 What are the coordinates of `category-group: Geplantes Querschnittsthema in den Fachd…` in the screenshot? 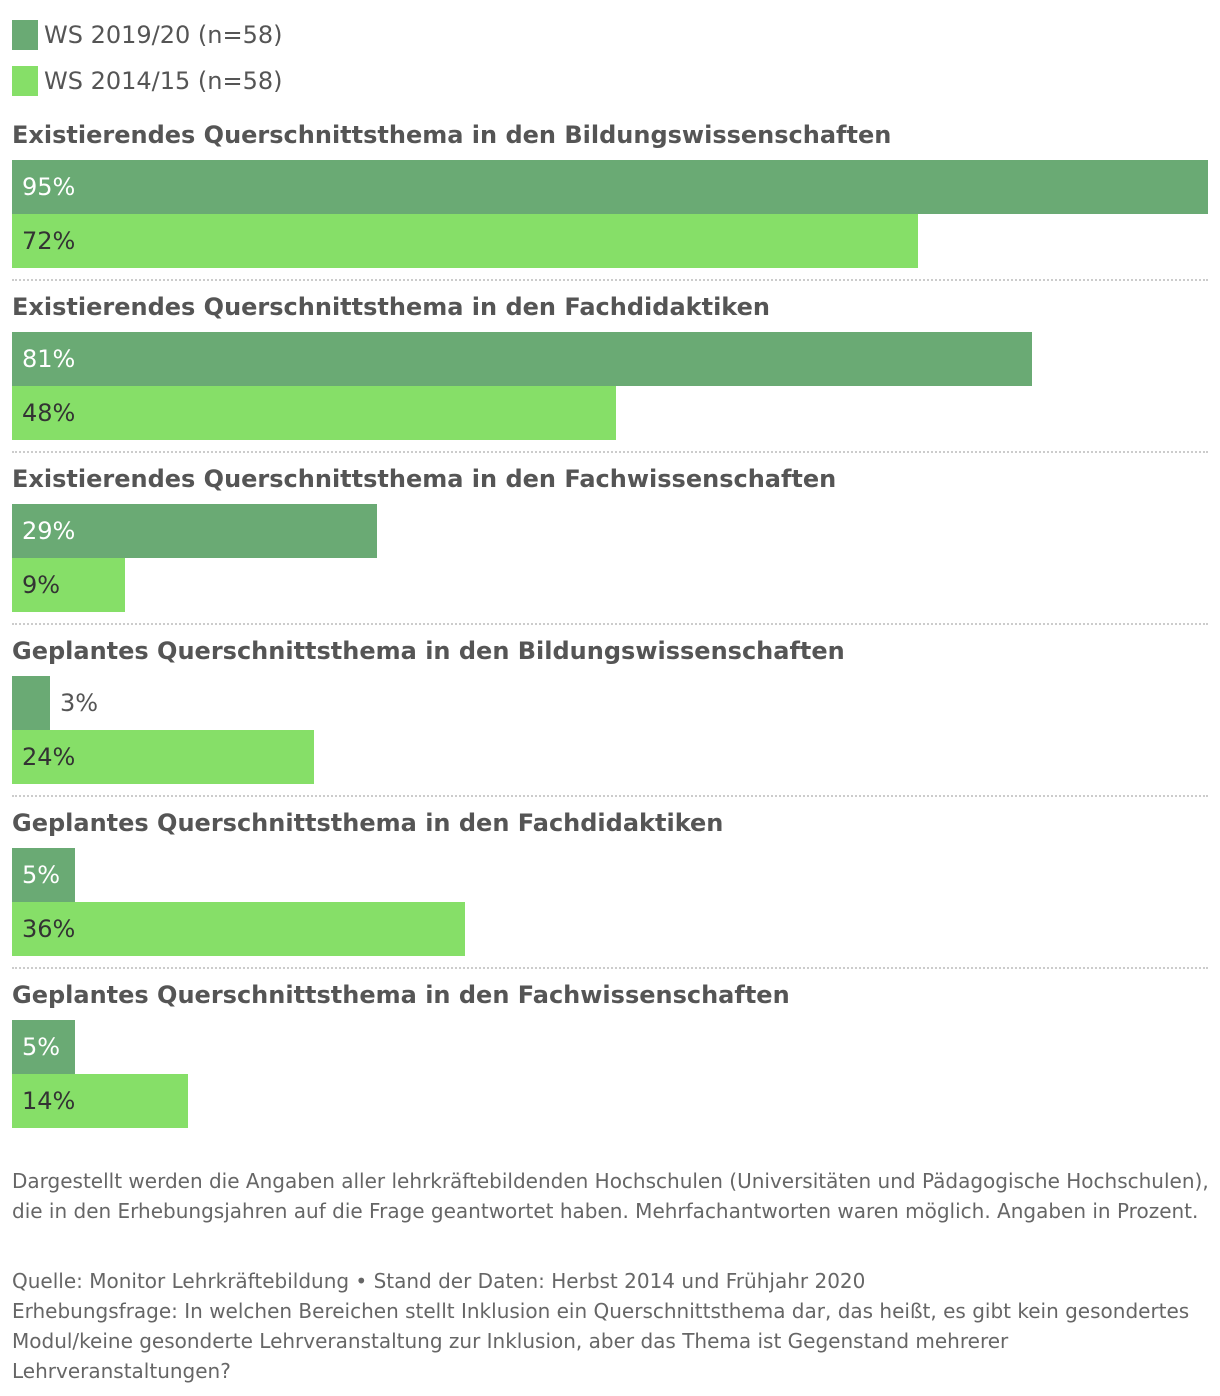 It's located at (610, 889).